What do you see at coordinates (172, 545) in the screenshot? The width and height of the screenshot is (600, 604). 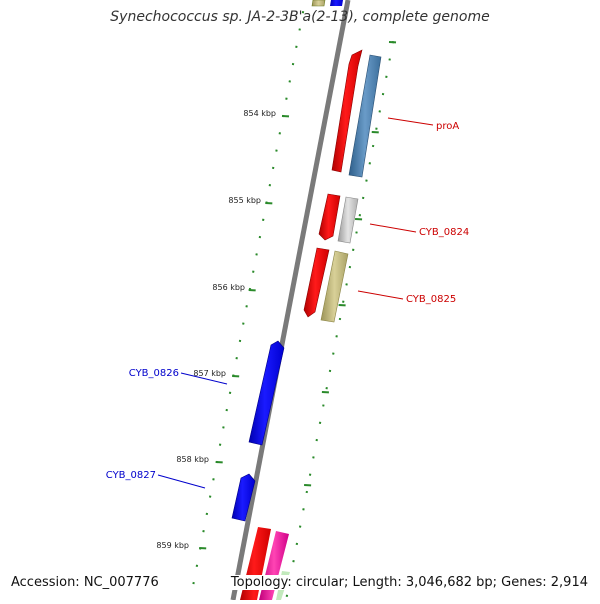 I see `tick-label-859: 859 kbp` at bounding box center [172, 545].